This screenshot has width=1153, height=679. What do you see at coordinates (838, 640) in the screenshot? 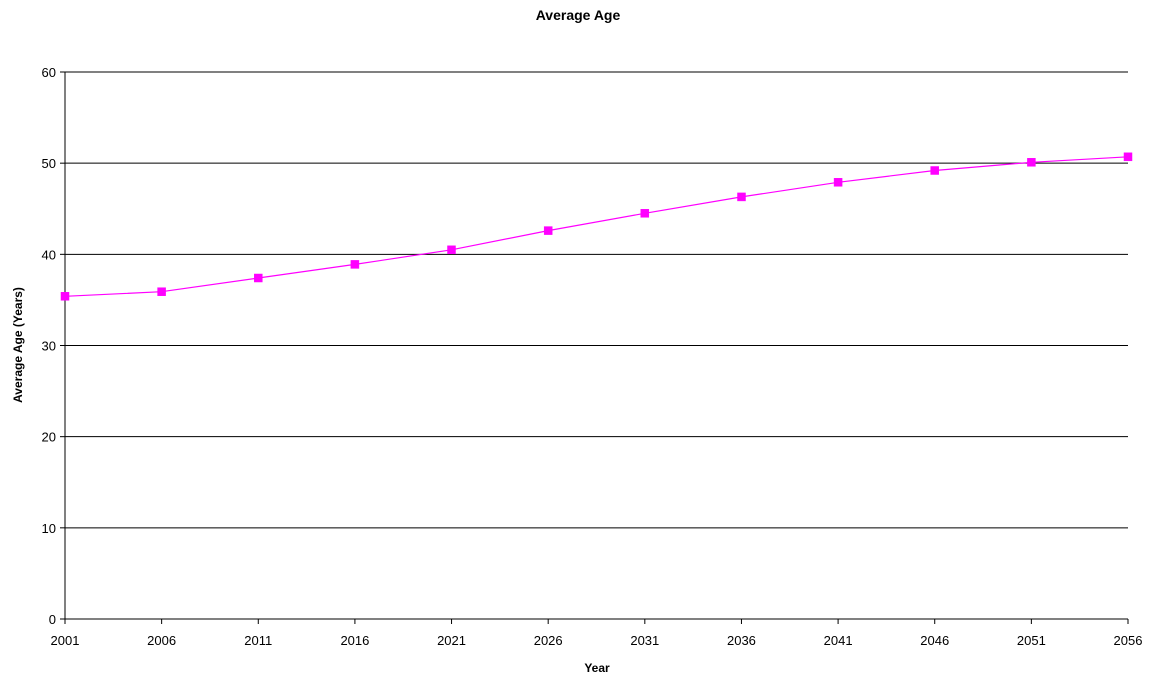
I see `x-tick-label: 2041` at bounding box center [838, 640].